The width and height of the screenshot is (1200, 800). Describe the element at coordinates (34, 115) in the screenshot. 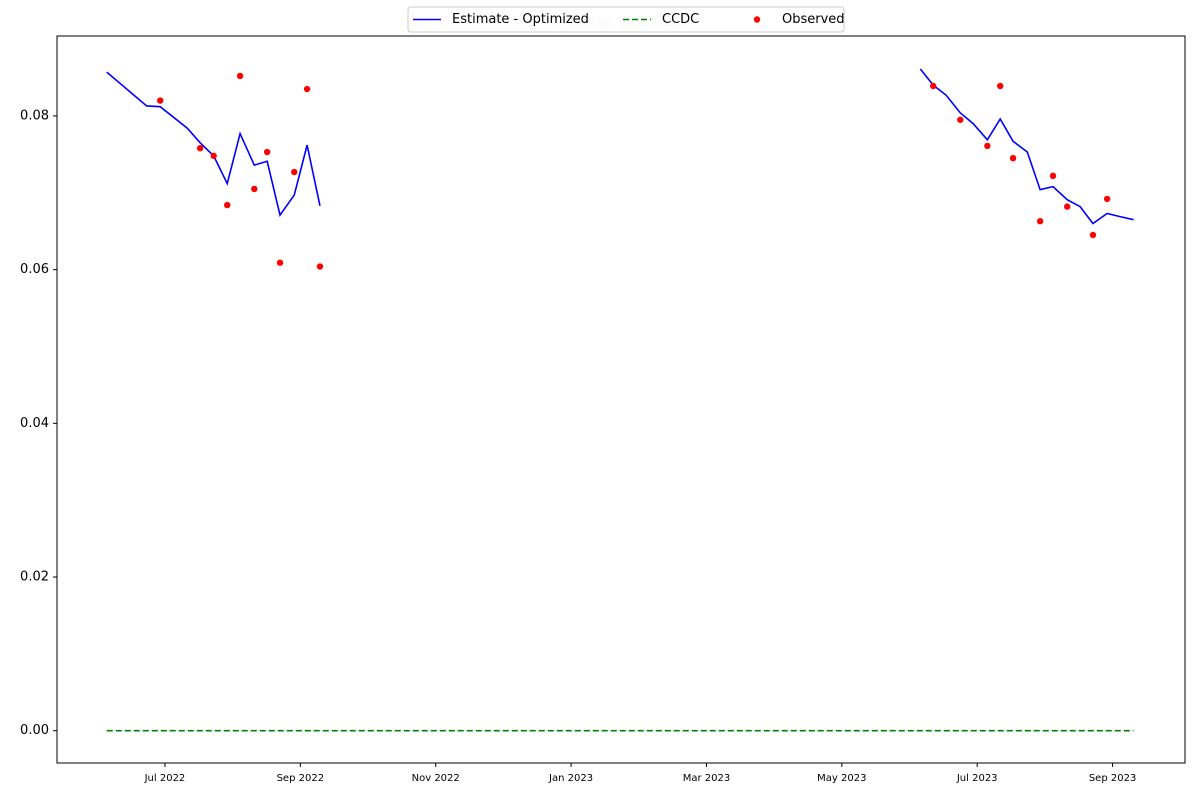

I see `y-tick-label: 0.08` at that location.